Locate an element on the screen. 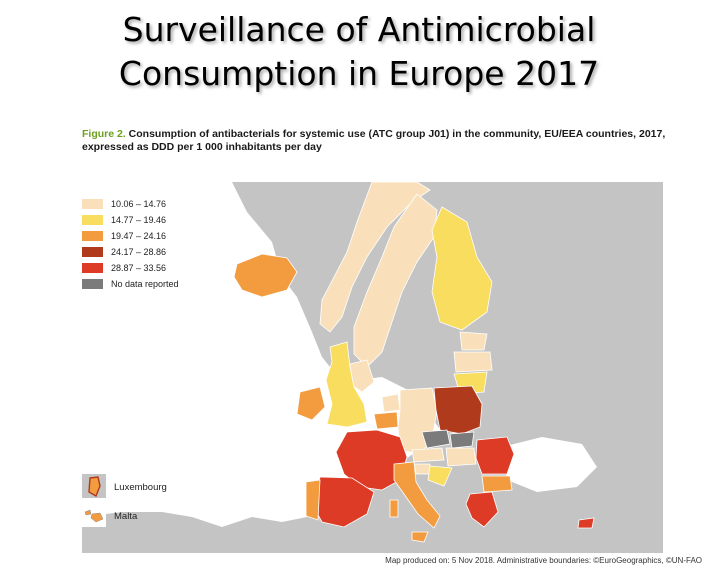  legend-item: 10.06 – 14.76 is located at coordinates (130, 204).